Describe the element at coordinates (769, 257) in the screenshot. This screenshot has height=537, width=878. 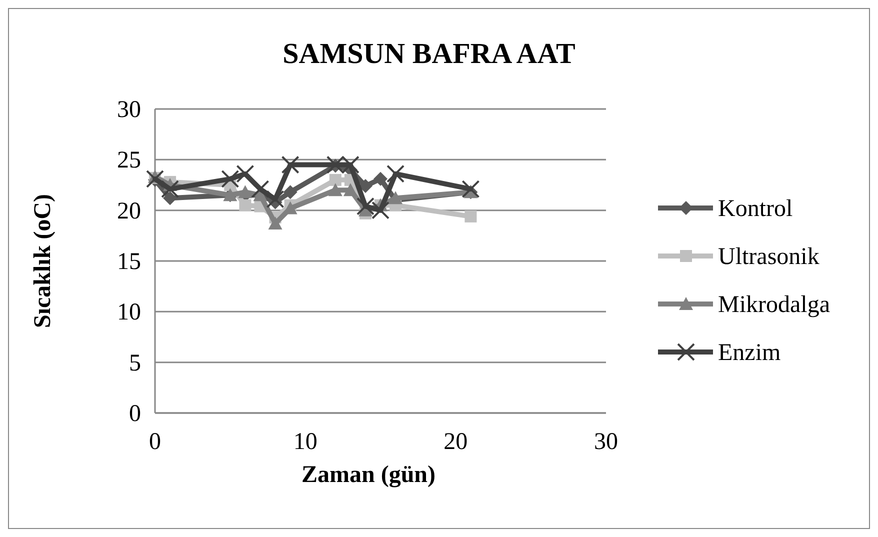
I see `legend-label: Ultrasonik` at that location.